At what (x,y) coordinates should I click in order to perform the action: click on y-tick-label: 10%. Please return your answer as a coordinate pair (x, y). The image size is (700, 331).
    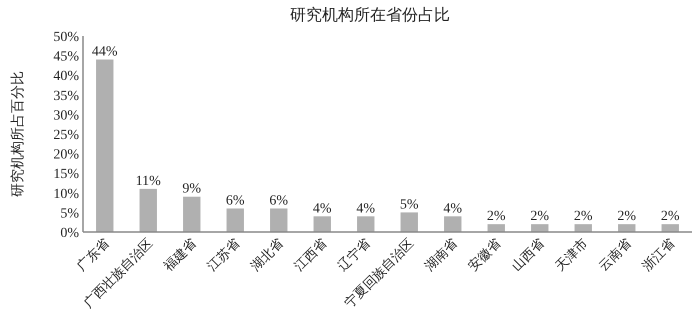
    Looking at the image, I should click on (66, 194).